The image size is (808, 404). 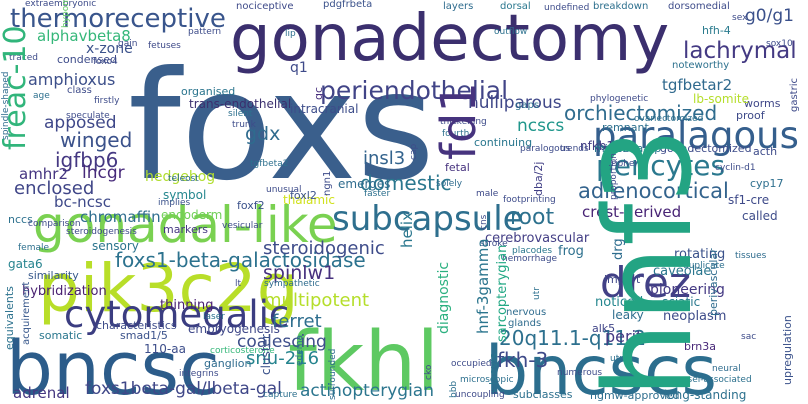 I want to click on word-cerebrovascular: cerebrovascular, so click(x=537, y=238).